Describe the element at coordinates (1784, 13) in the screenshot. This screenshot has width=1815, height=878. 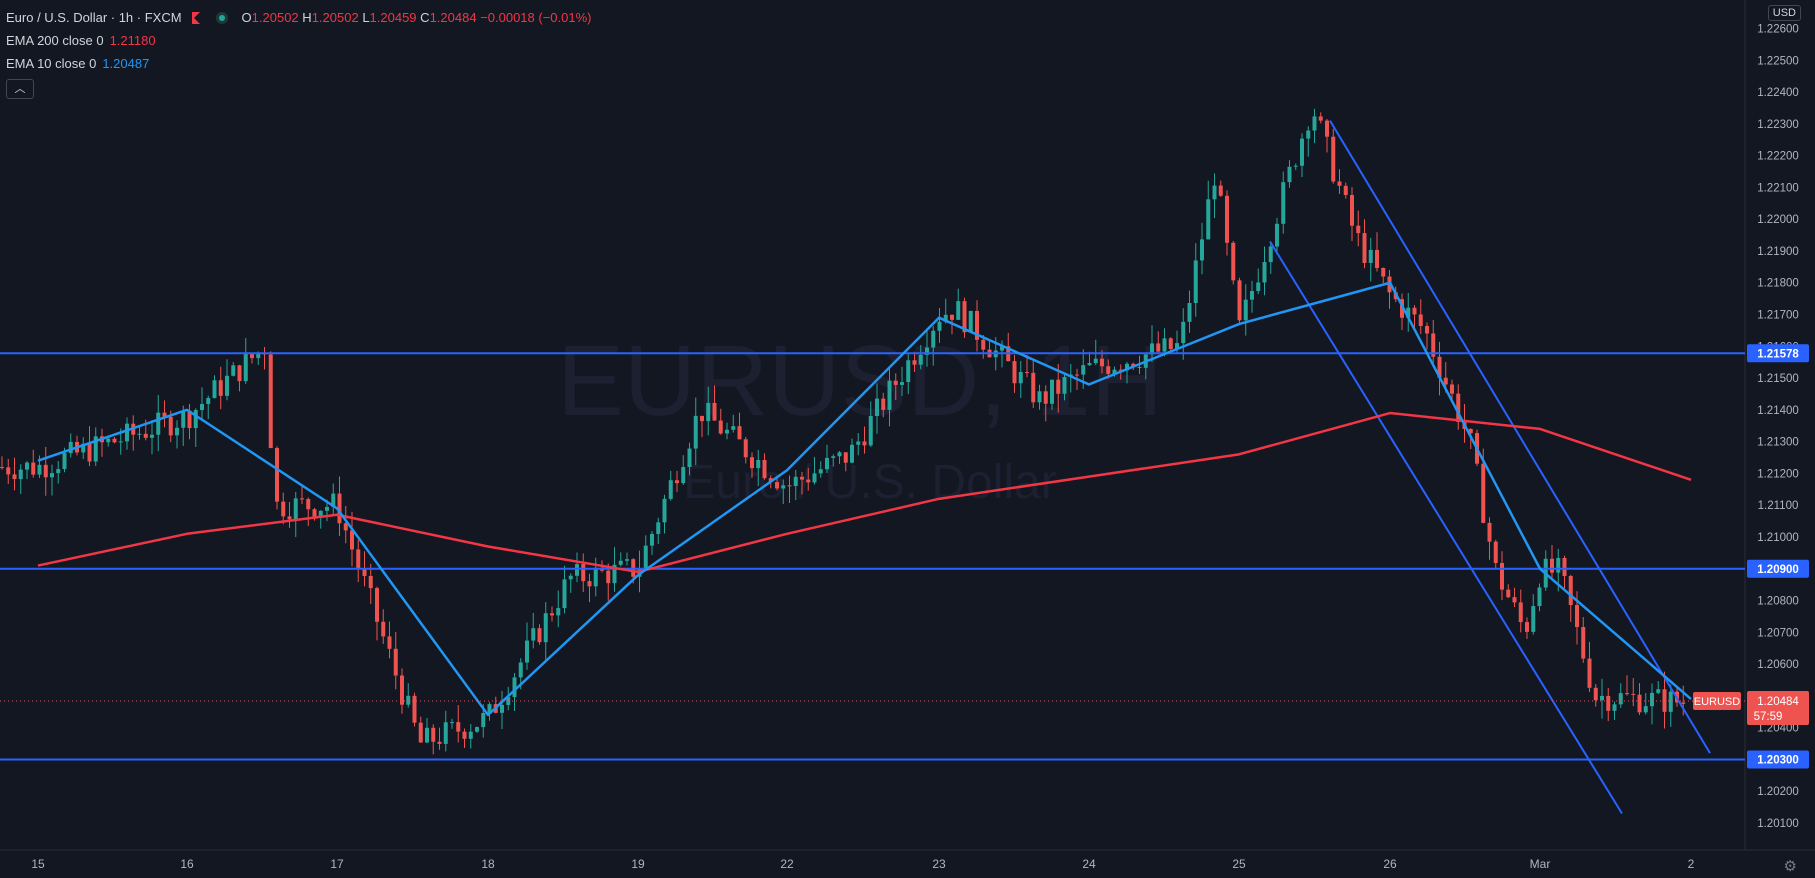
I see `currency-label: USD` at that location.